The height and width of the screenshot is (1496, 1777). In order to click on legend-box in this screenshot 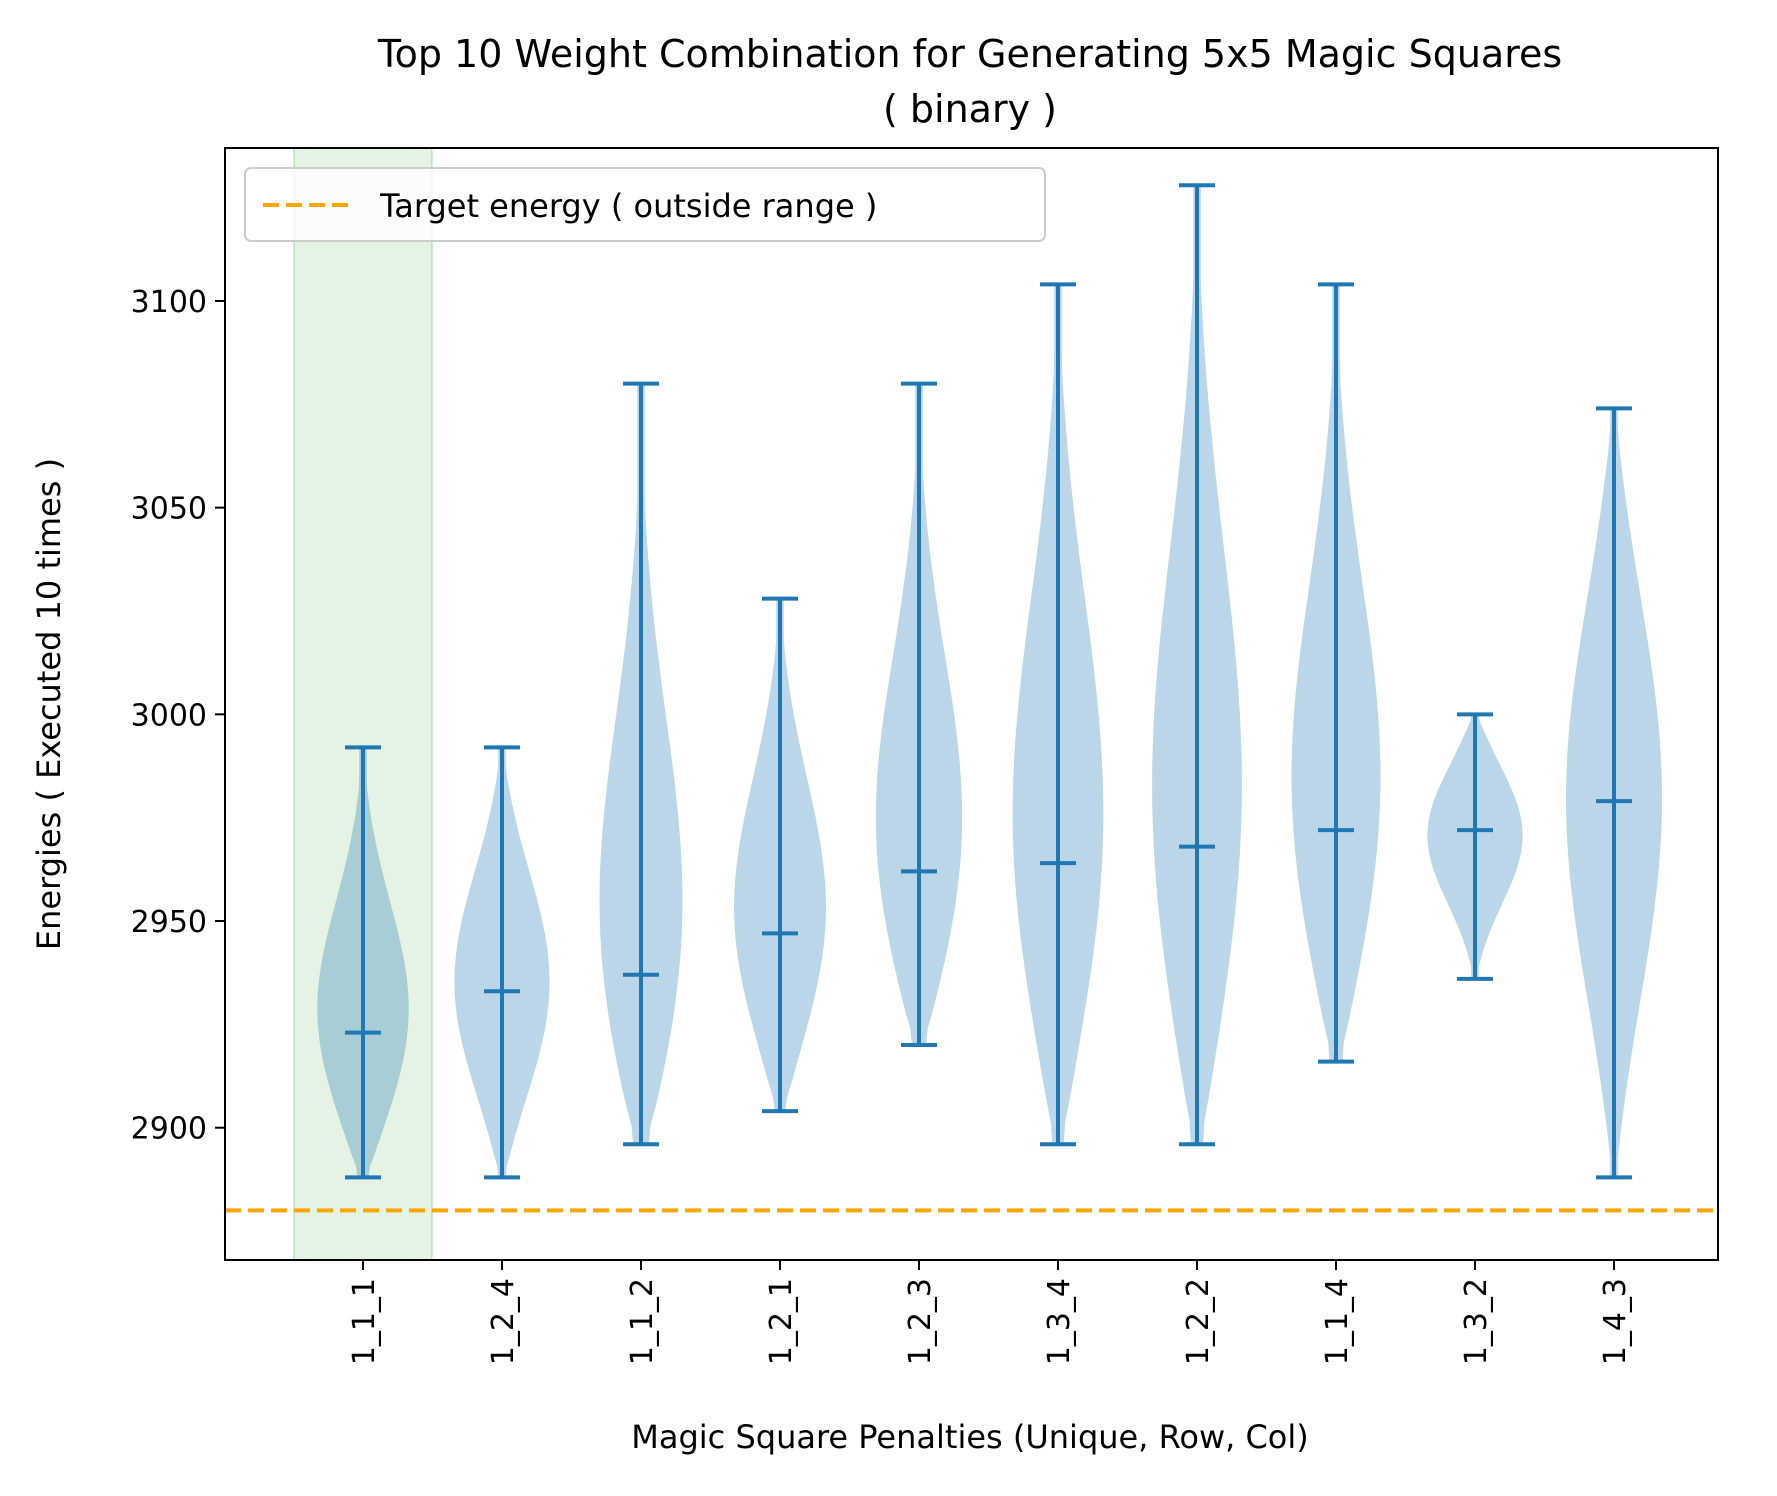, I will do `click(645, 204)`.